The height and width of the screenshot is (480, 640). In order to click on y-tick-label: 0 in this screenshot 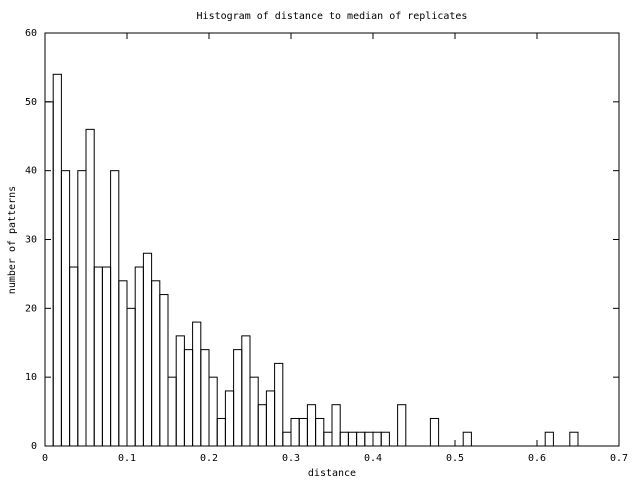, I will do `click(34, 446)`.